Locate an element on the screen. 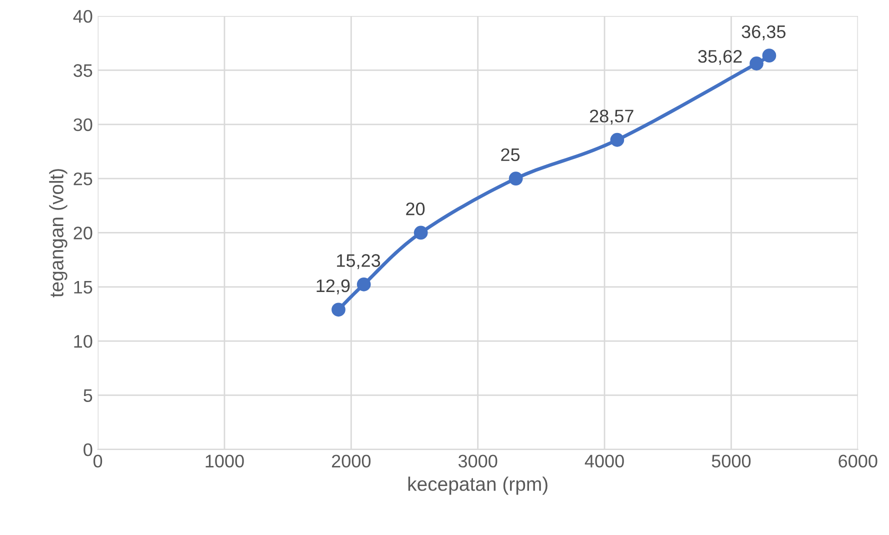 The height and width of the screenshot is (535, 889). x-tick-label: 4000 is located at coordinates (604, 461).